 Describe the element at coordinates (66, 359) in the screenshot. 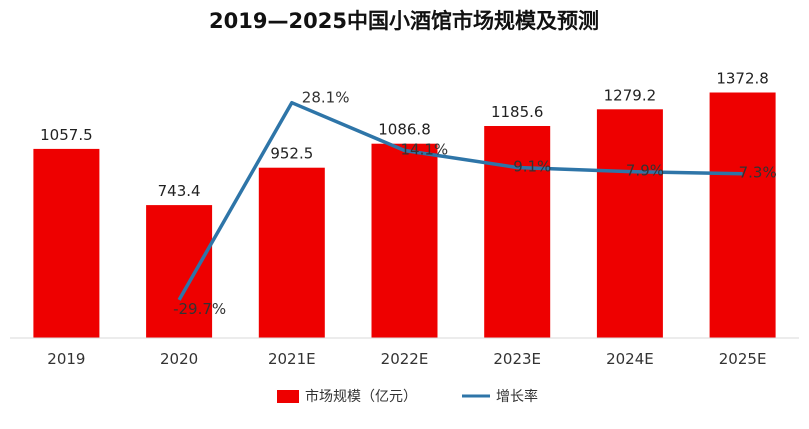

I see `x-tick-2019: 2019` at that location.